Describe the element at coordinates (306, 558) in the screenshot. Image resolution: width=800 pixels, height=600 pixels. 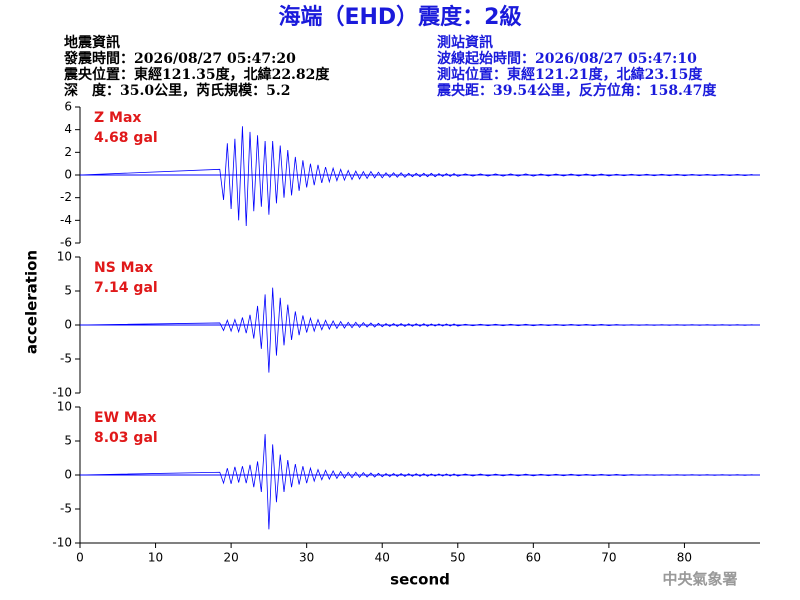
I see `x-tick-label: 30` at that location.